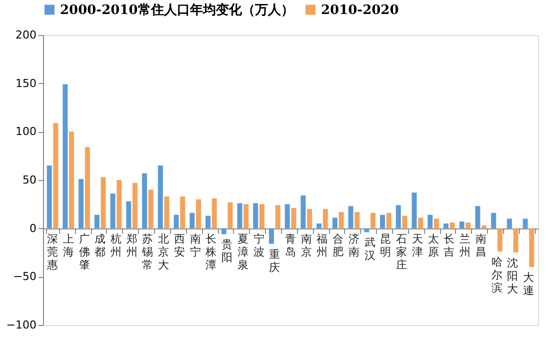  What do you see at coordinates (177, 10) in the screenshot?
I see `legend-label: 2000-2010常住人口年均变化（万人）` at bounding box center [177, 10].